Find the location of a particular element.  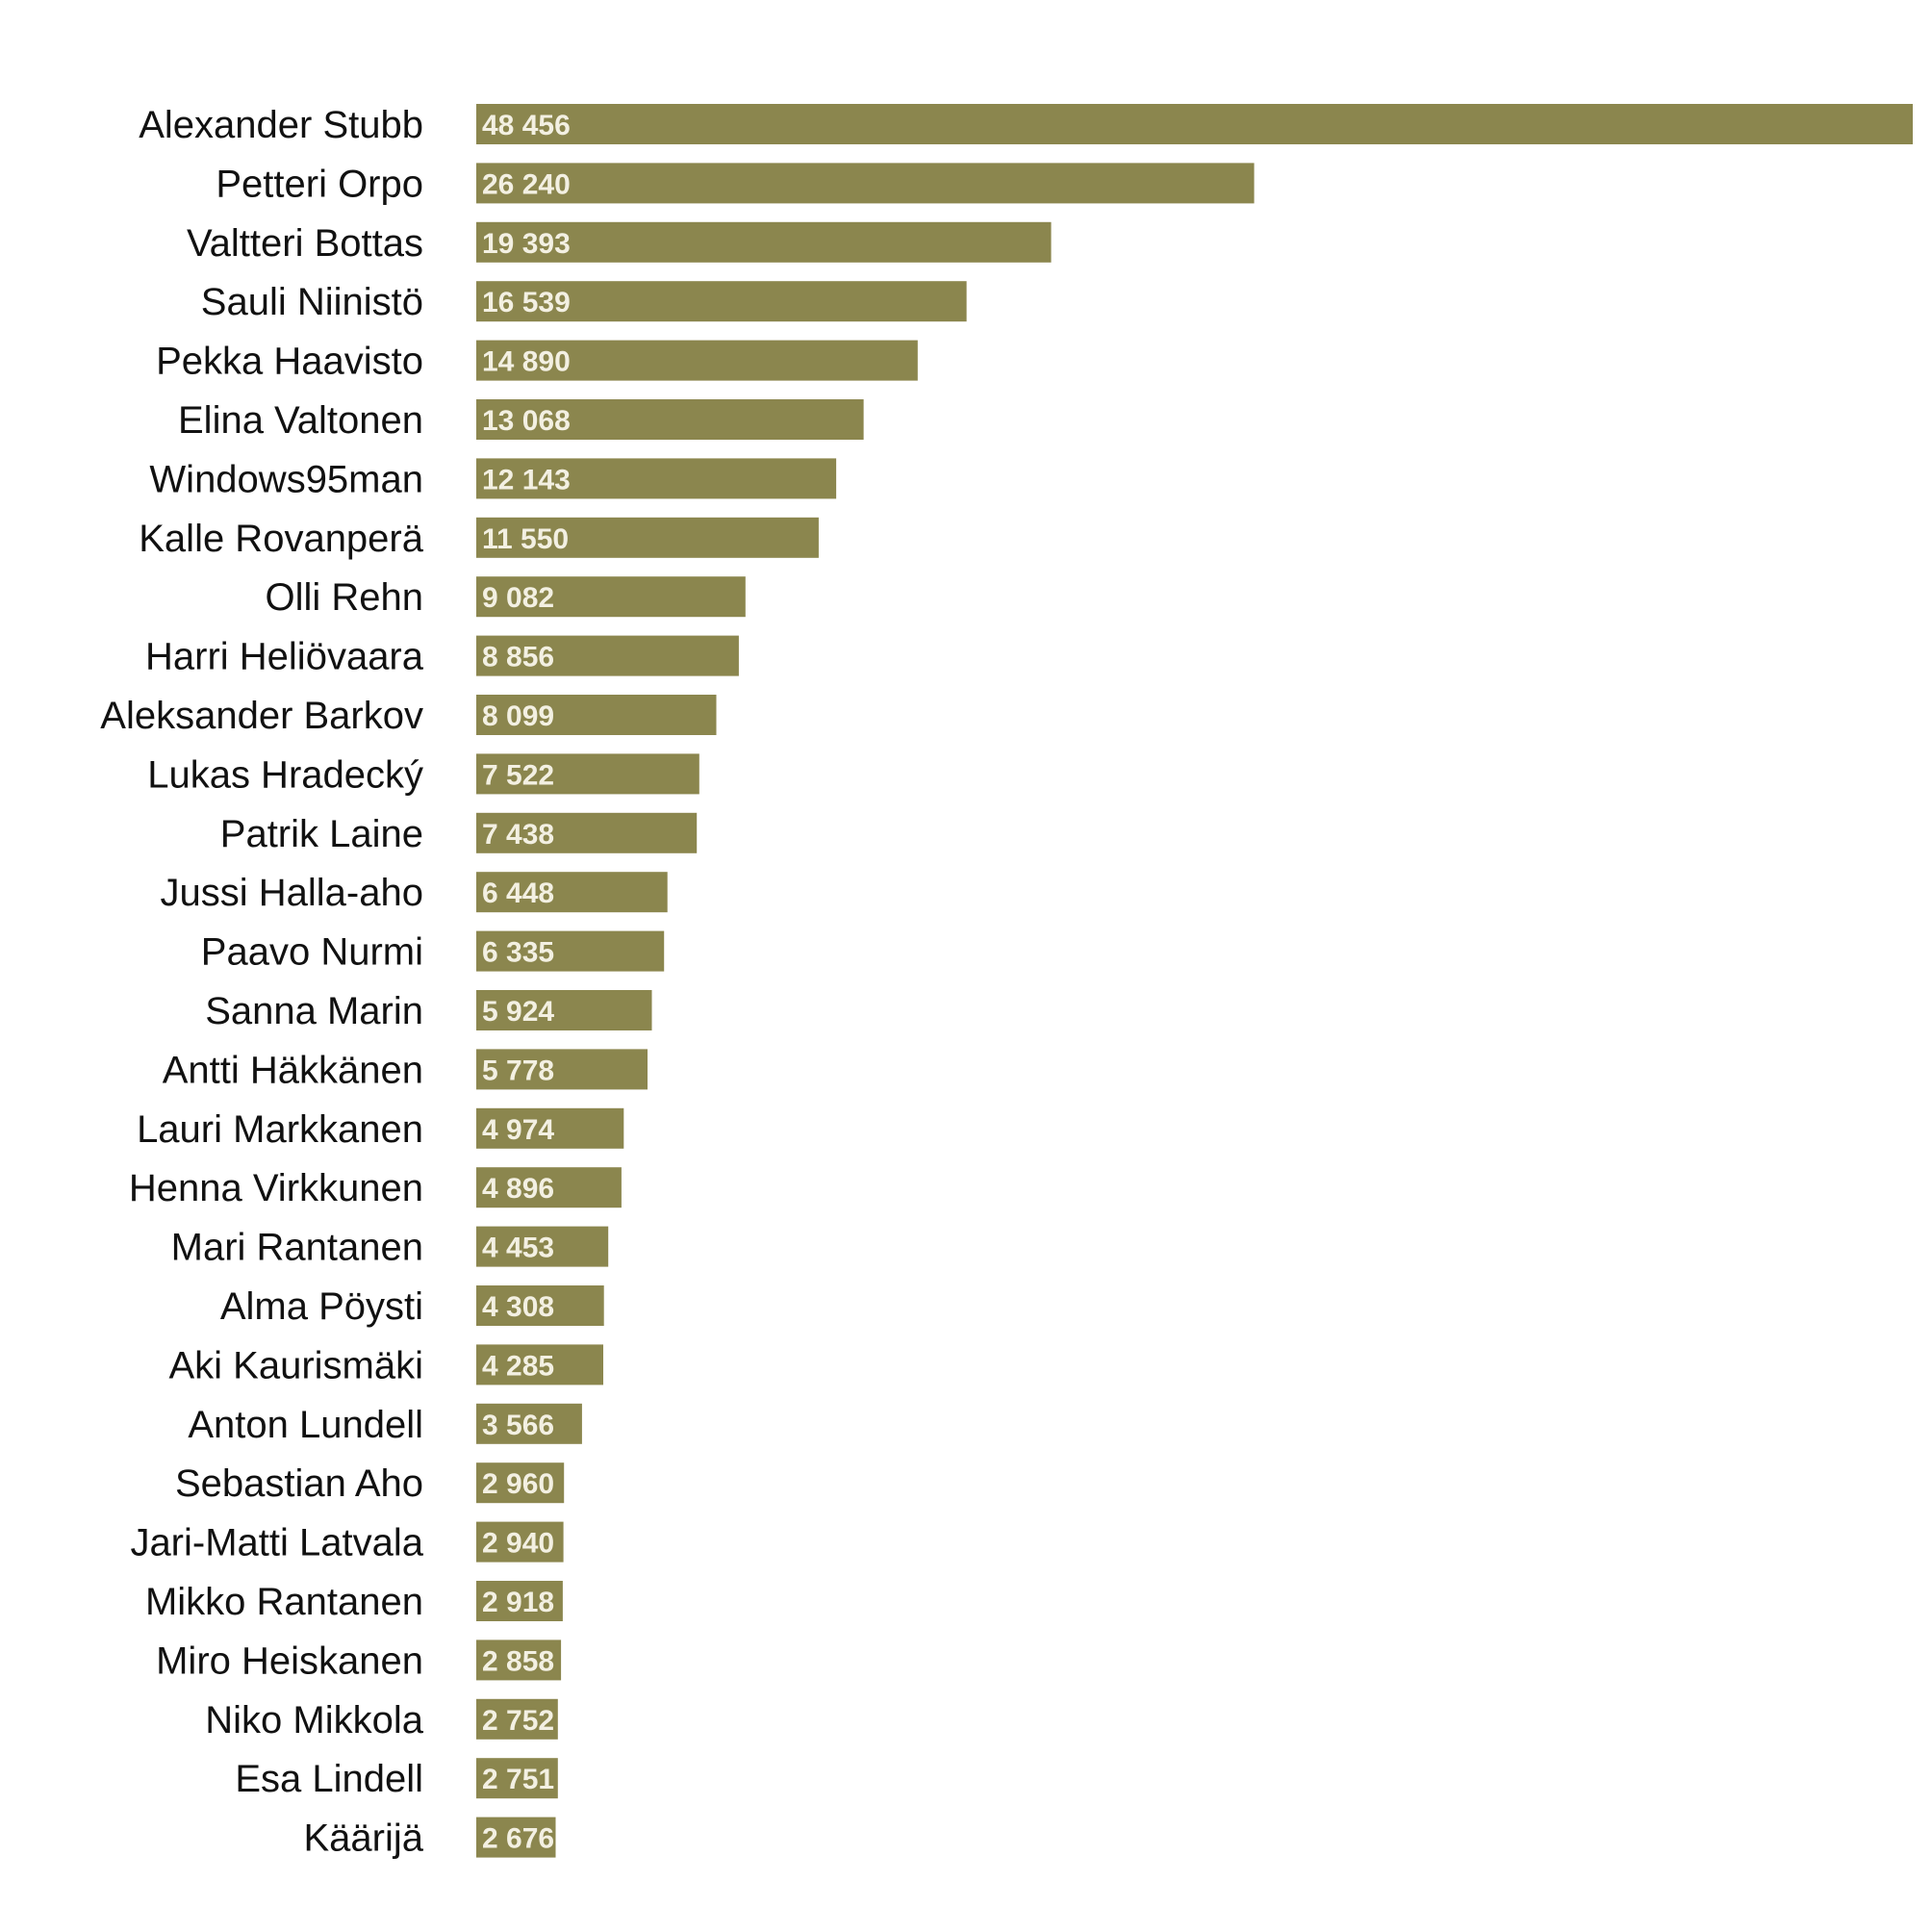

category-label: Alexander Stubb is located at coordinates (281, 125).